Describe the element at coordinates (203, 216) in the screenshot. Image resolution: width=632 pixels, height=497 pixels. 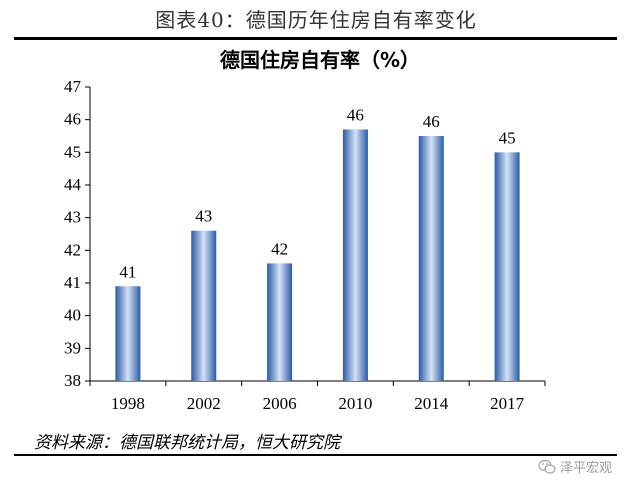
I see `data-label-2002: 43` at that location.